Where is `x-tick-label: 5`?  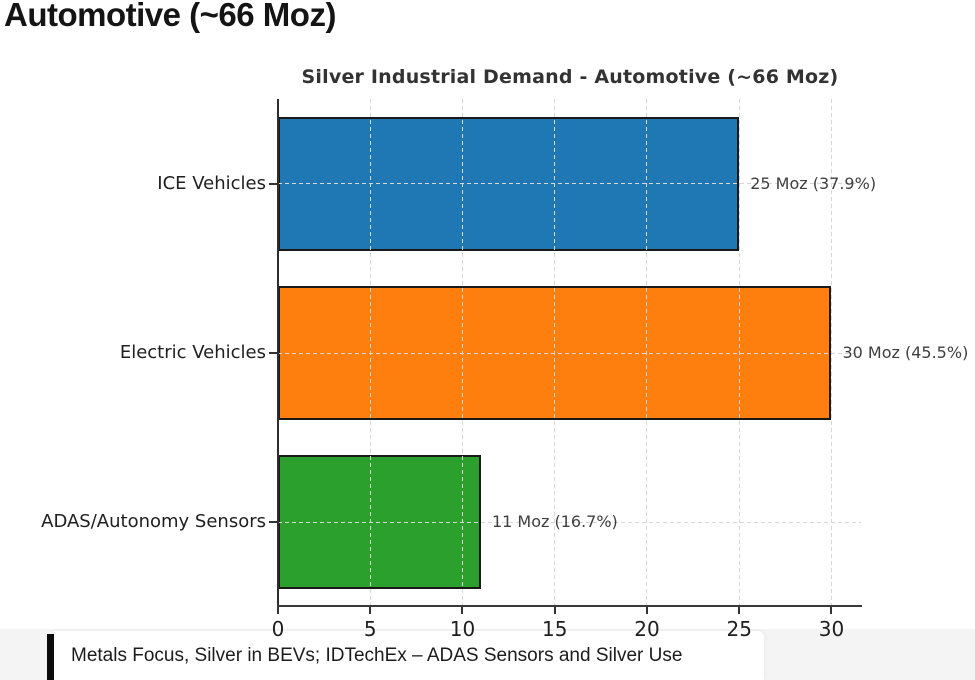
x-tick-label: 5 is located at coordinates (370, 629).